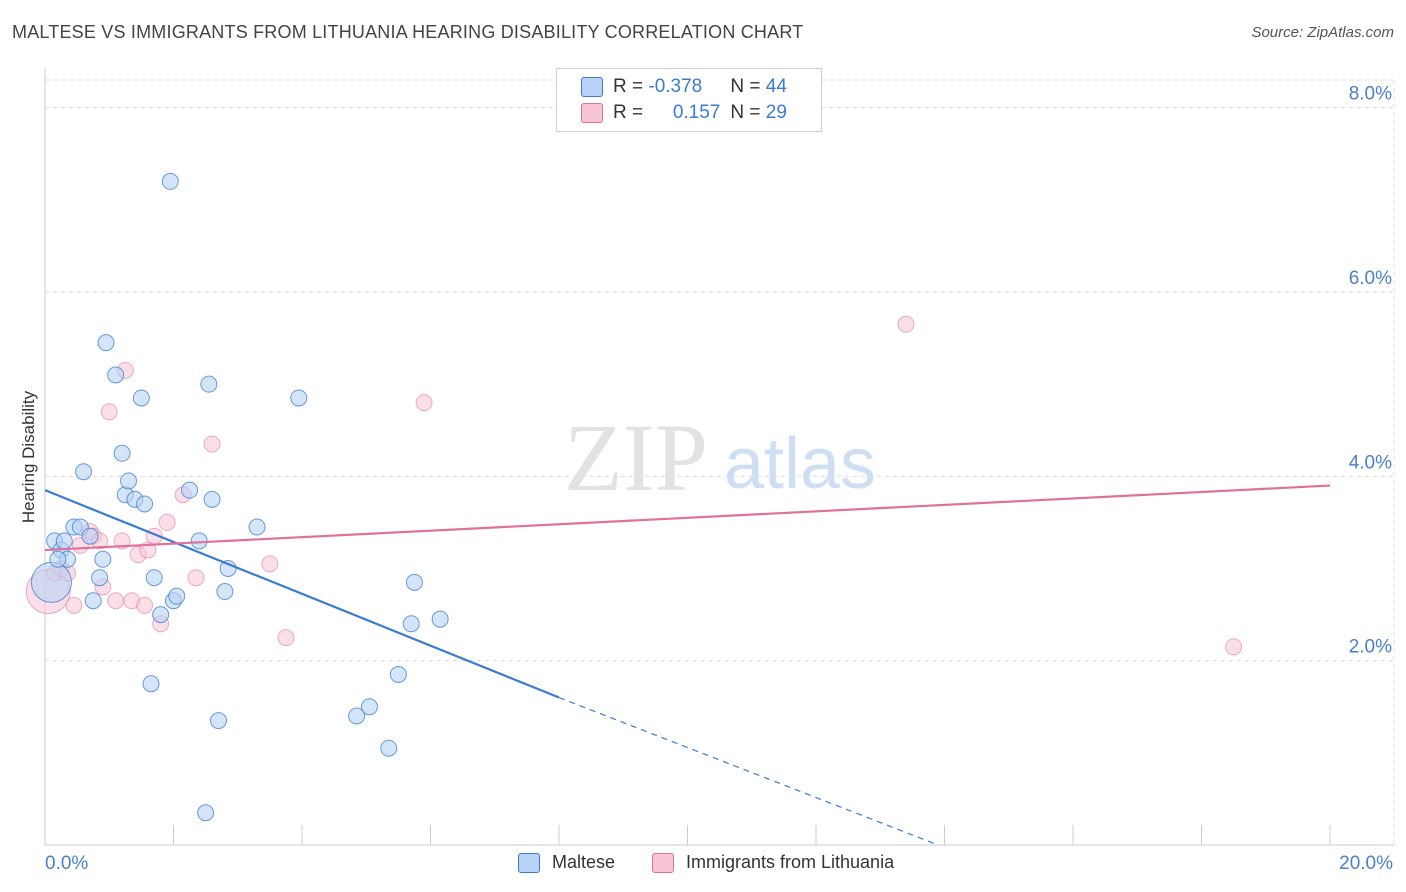 This screenshot has height=892, width=1406. What do you see at coordinates (748, 771) in the screenshot?
I see `trend-line-maltese-extension` at bounding box center [748, 771].